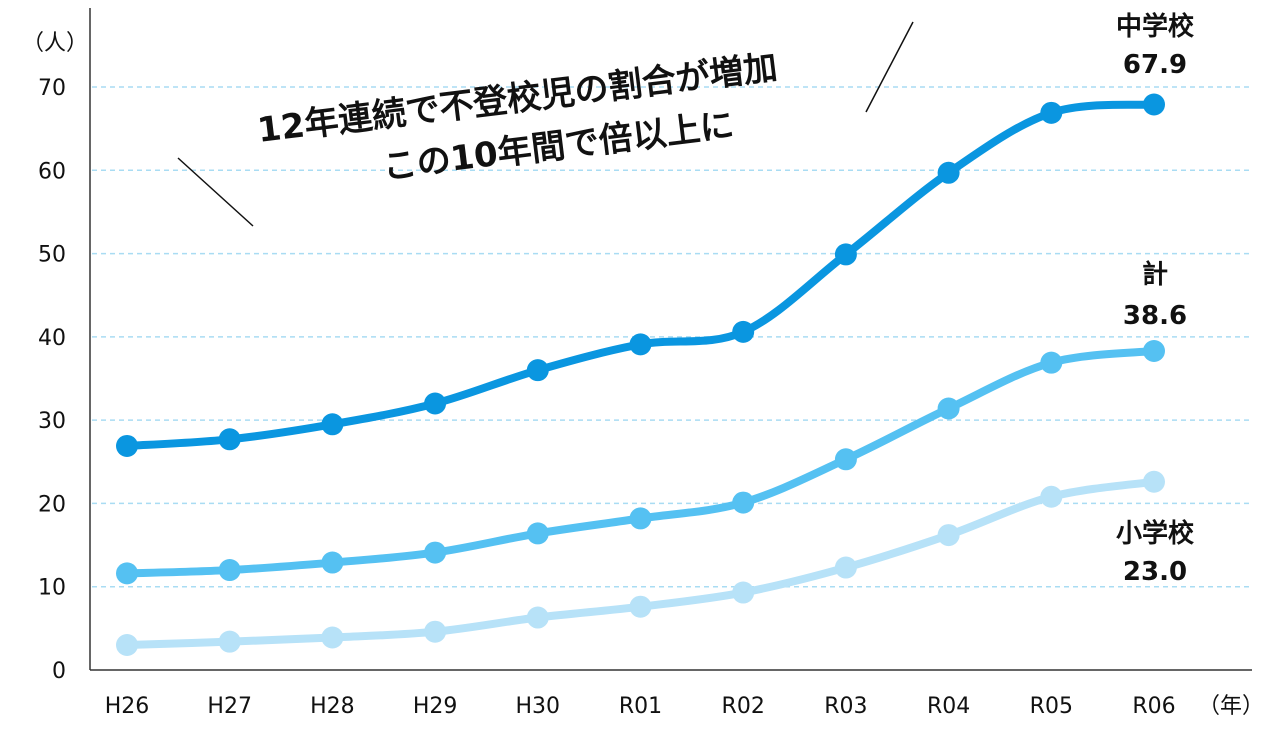 This screenshot has width=1280, height=730. Describe the element at coordinates (845, 459) in the screenshot. I see `data-point-total-R03` at that location.